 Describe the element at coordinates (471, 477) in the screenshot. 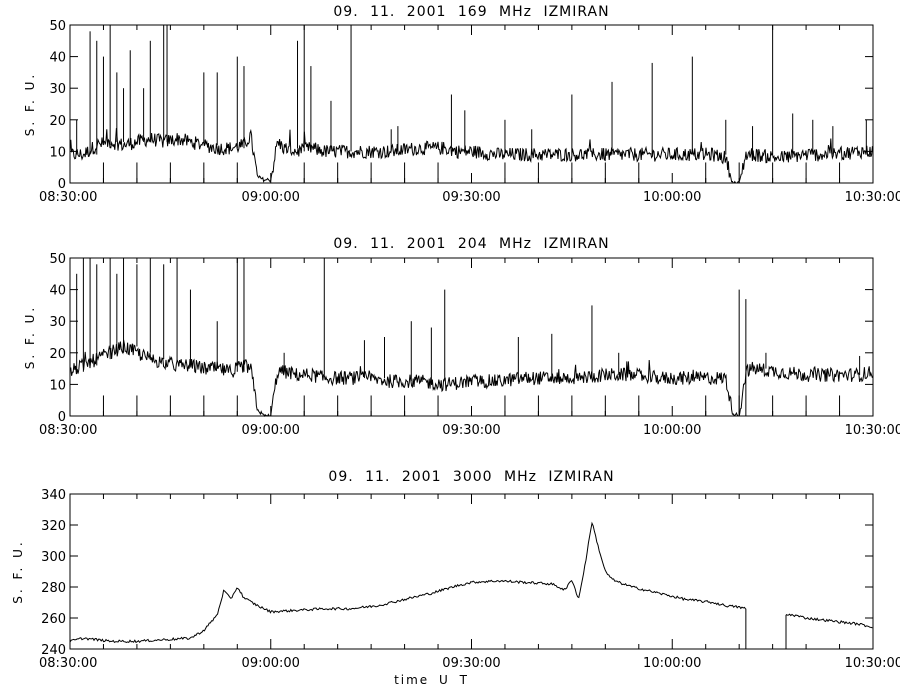

I see `chart-title: 09. 11. 2001 3000 MHz IZMIRAN` at that location.